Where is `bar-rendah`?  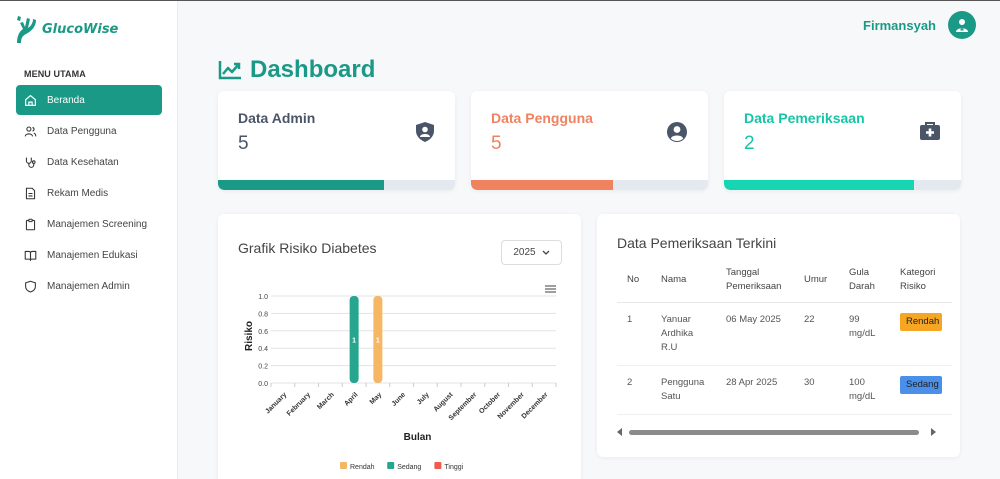
bar-rendah is located at coordinates (378, 339).